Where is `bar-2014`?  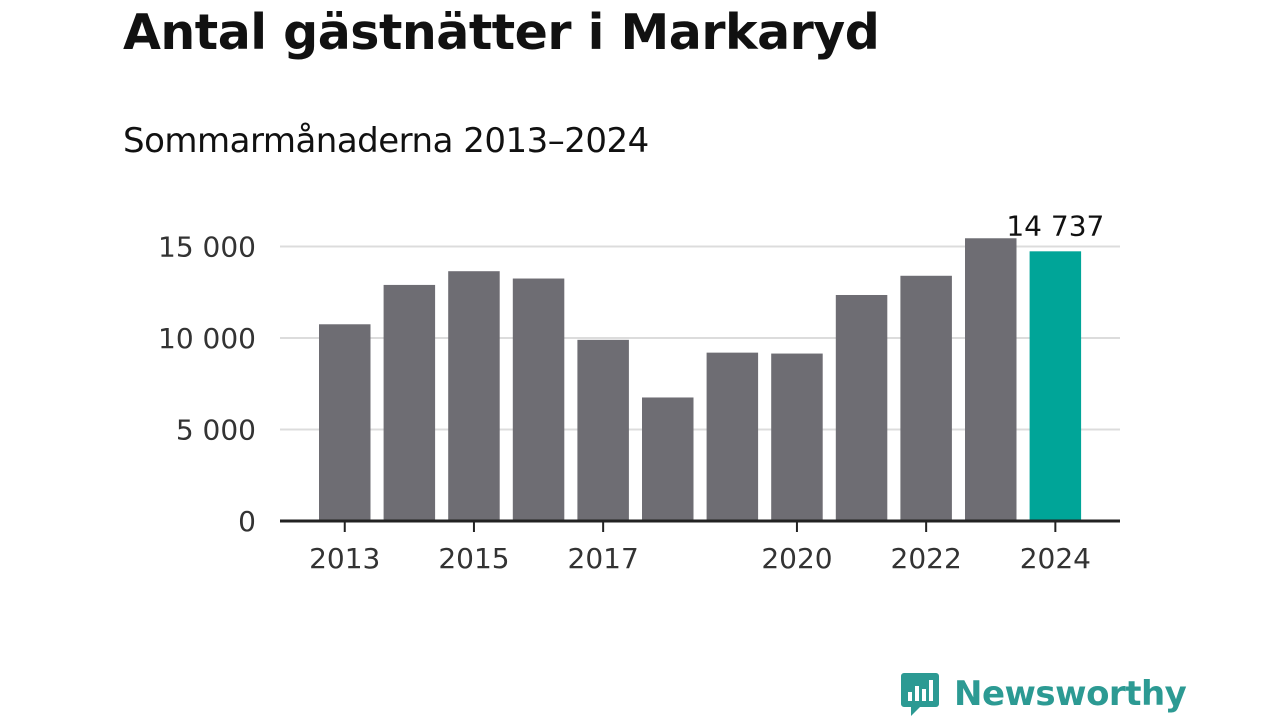
bar-2014 is located at coordinates (409, 402).